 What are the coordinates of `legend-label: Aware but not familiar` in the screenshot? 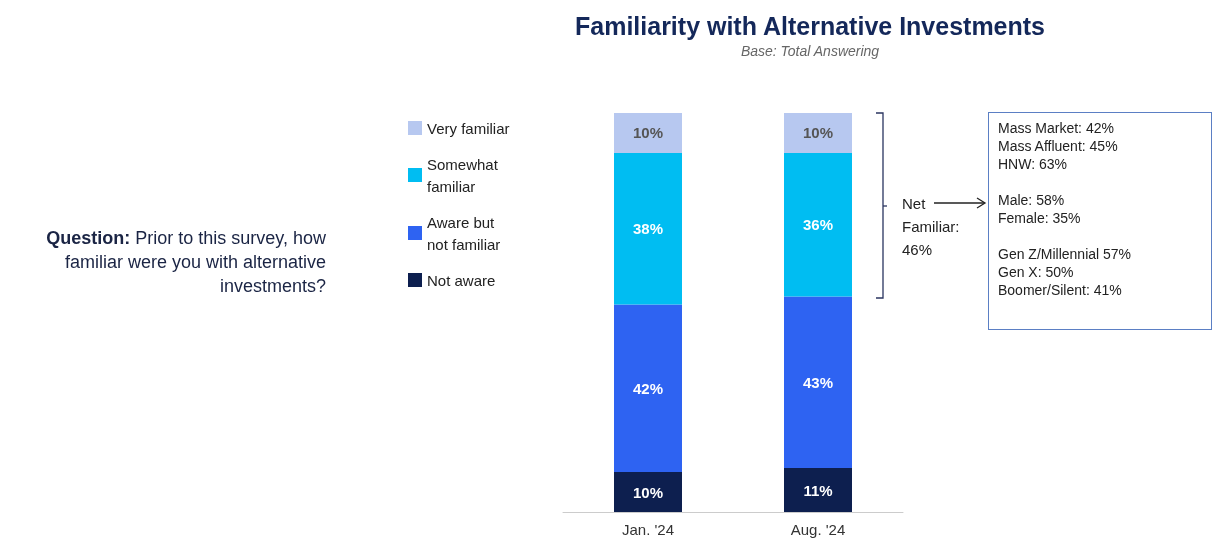 It's located at (464, 233).